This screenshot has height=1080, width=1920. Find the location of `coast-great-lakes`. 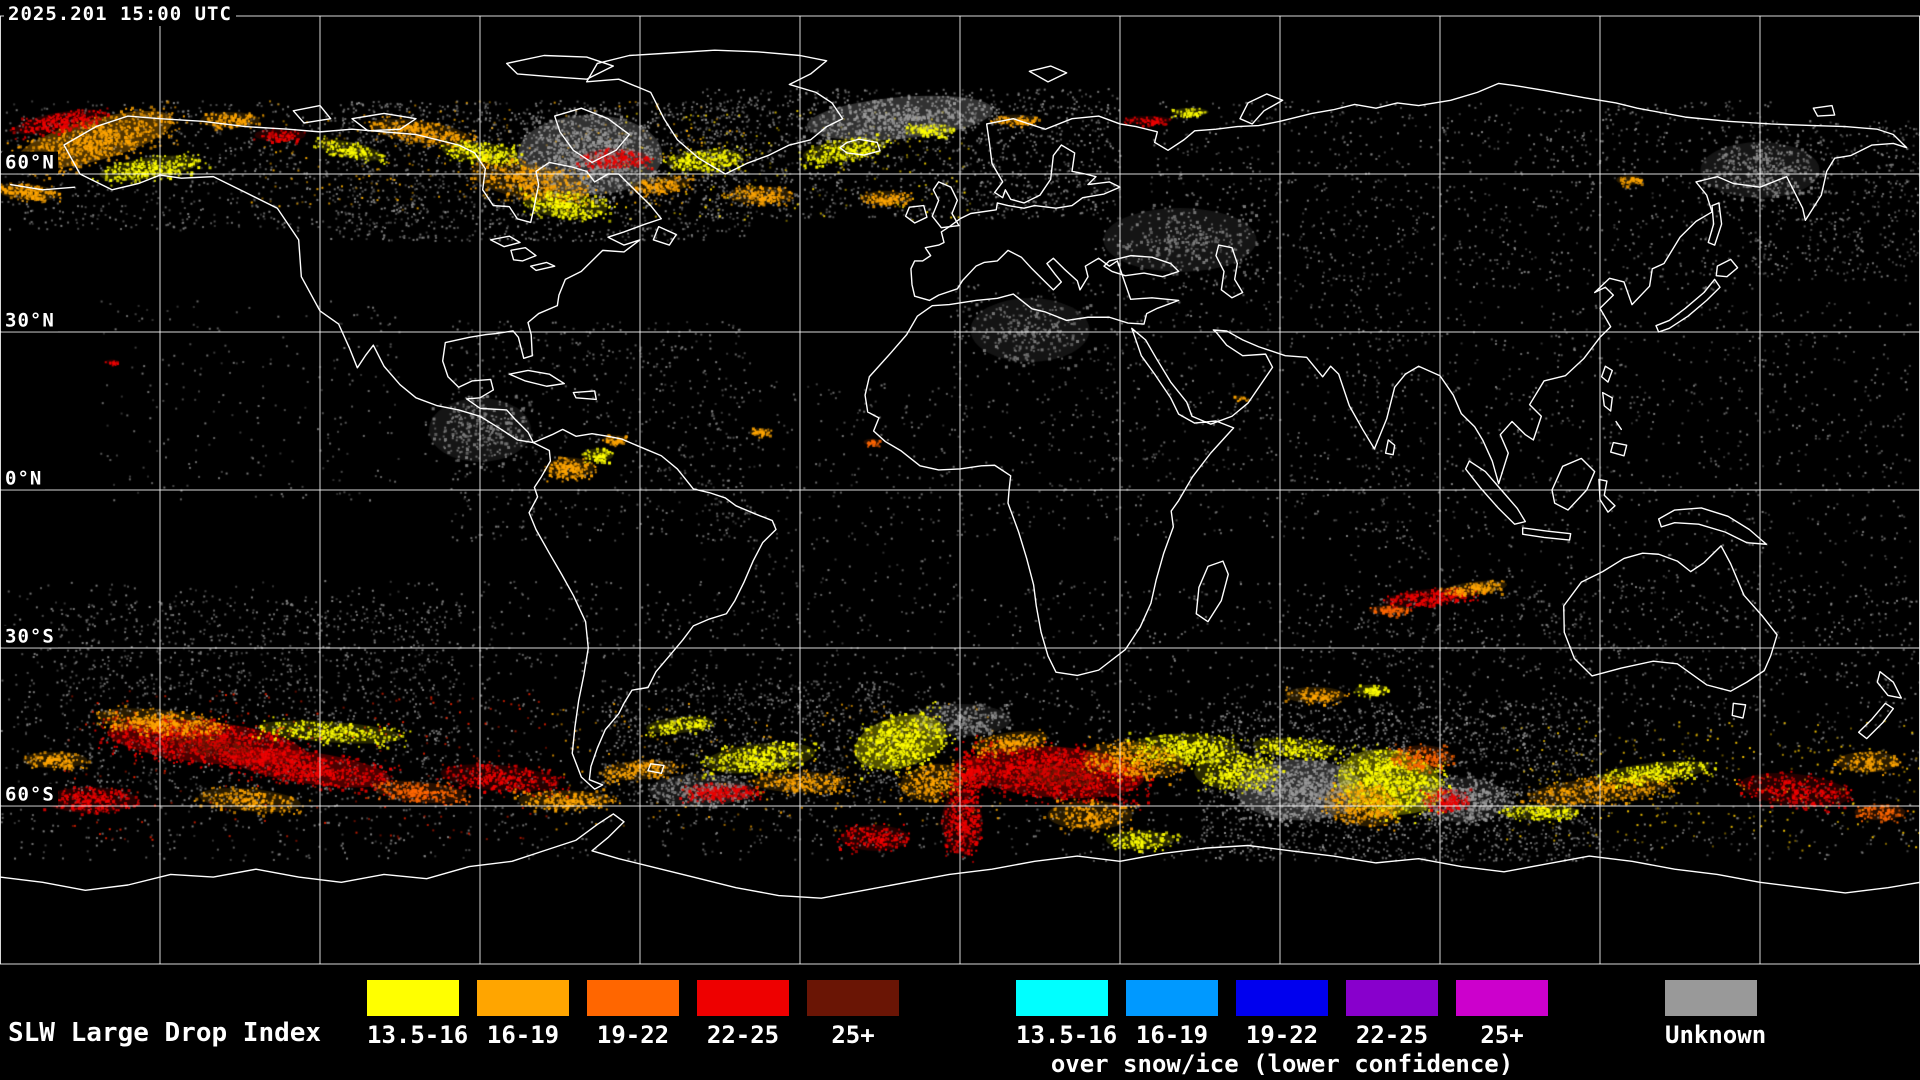

coast-great-lakes is located at coordinates (523, 253).